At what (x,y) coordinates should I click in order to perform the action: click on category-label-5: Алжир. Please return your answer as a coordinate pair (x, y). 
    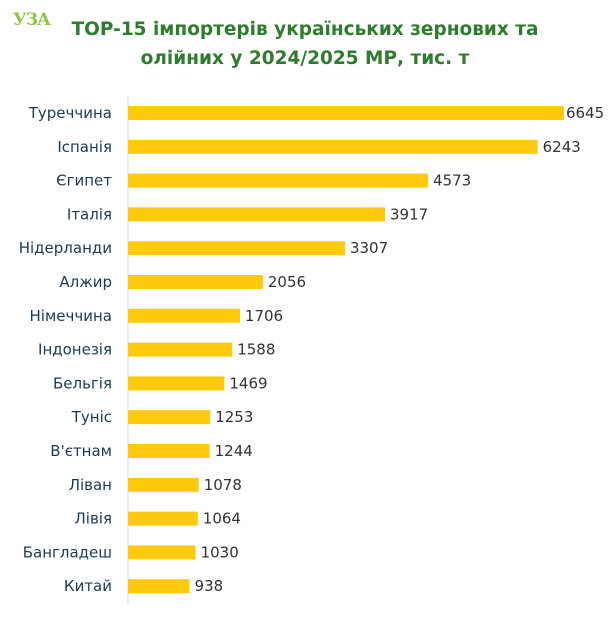
    Looking at the image, I should click on (85, 282).